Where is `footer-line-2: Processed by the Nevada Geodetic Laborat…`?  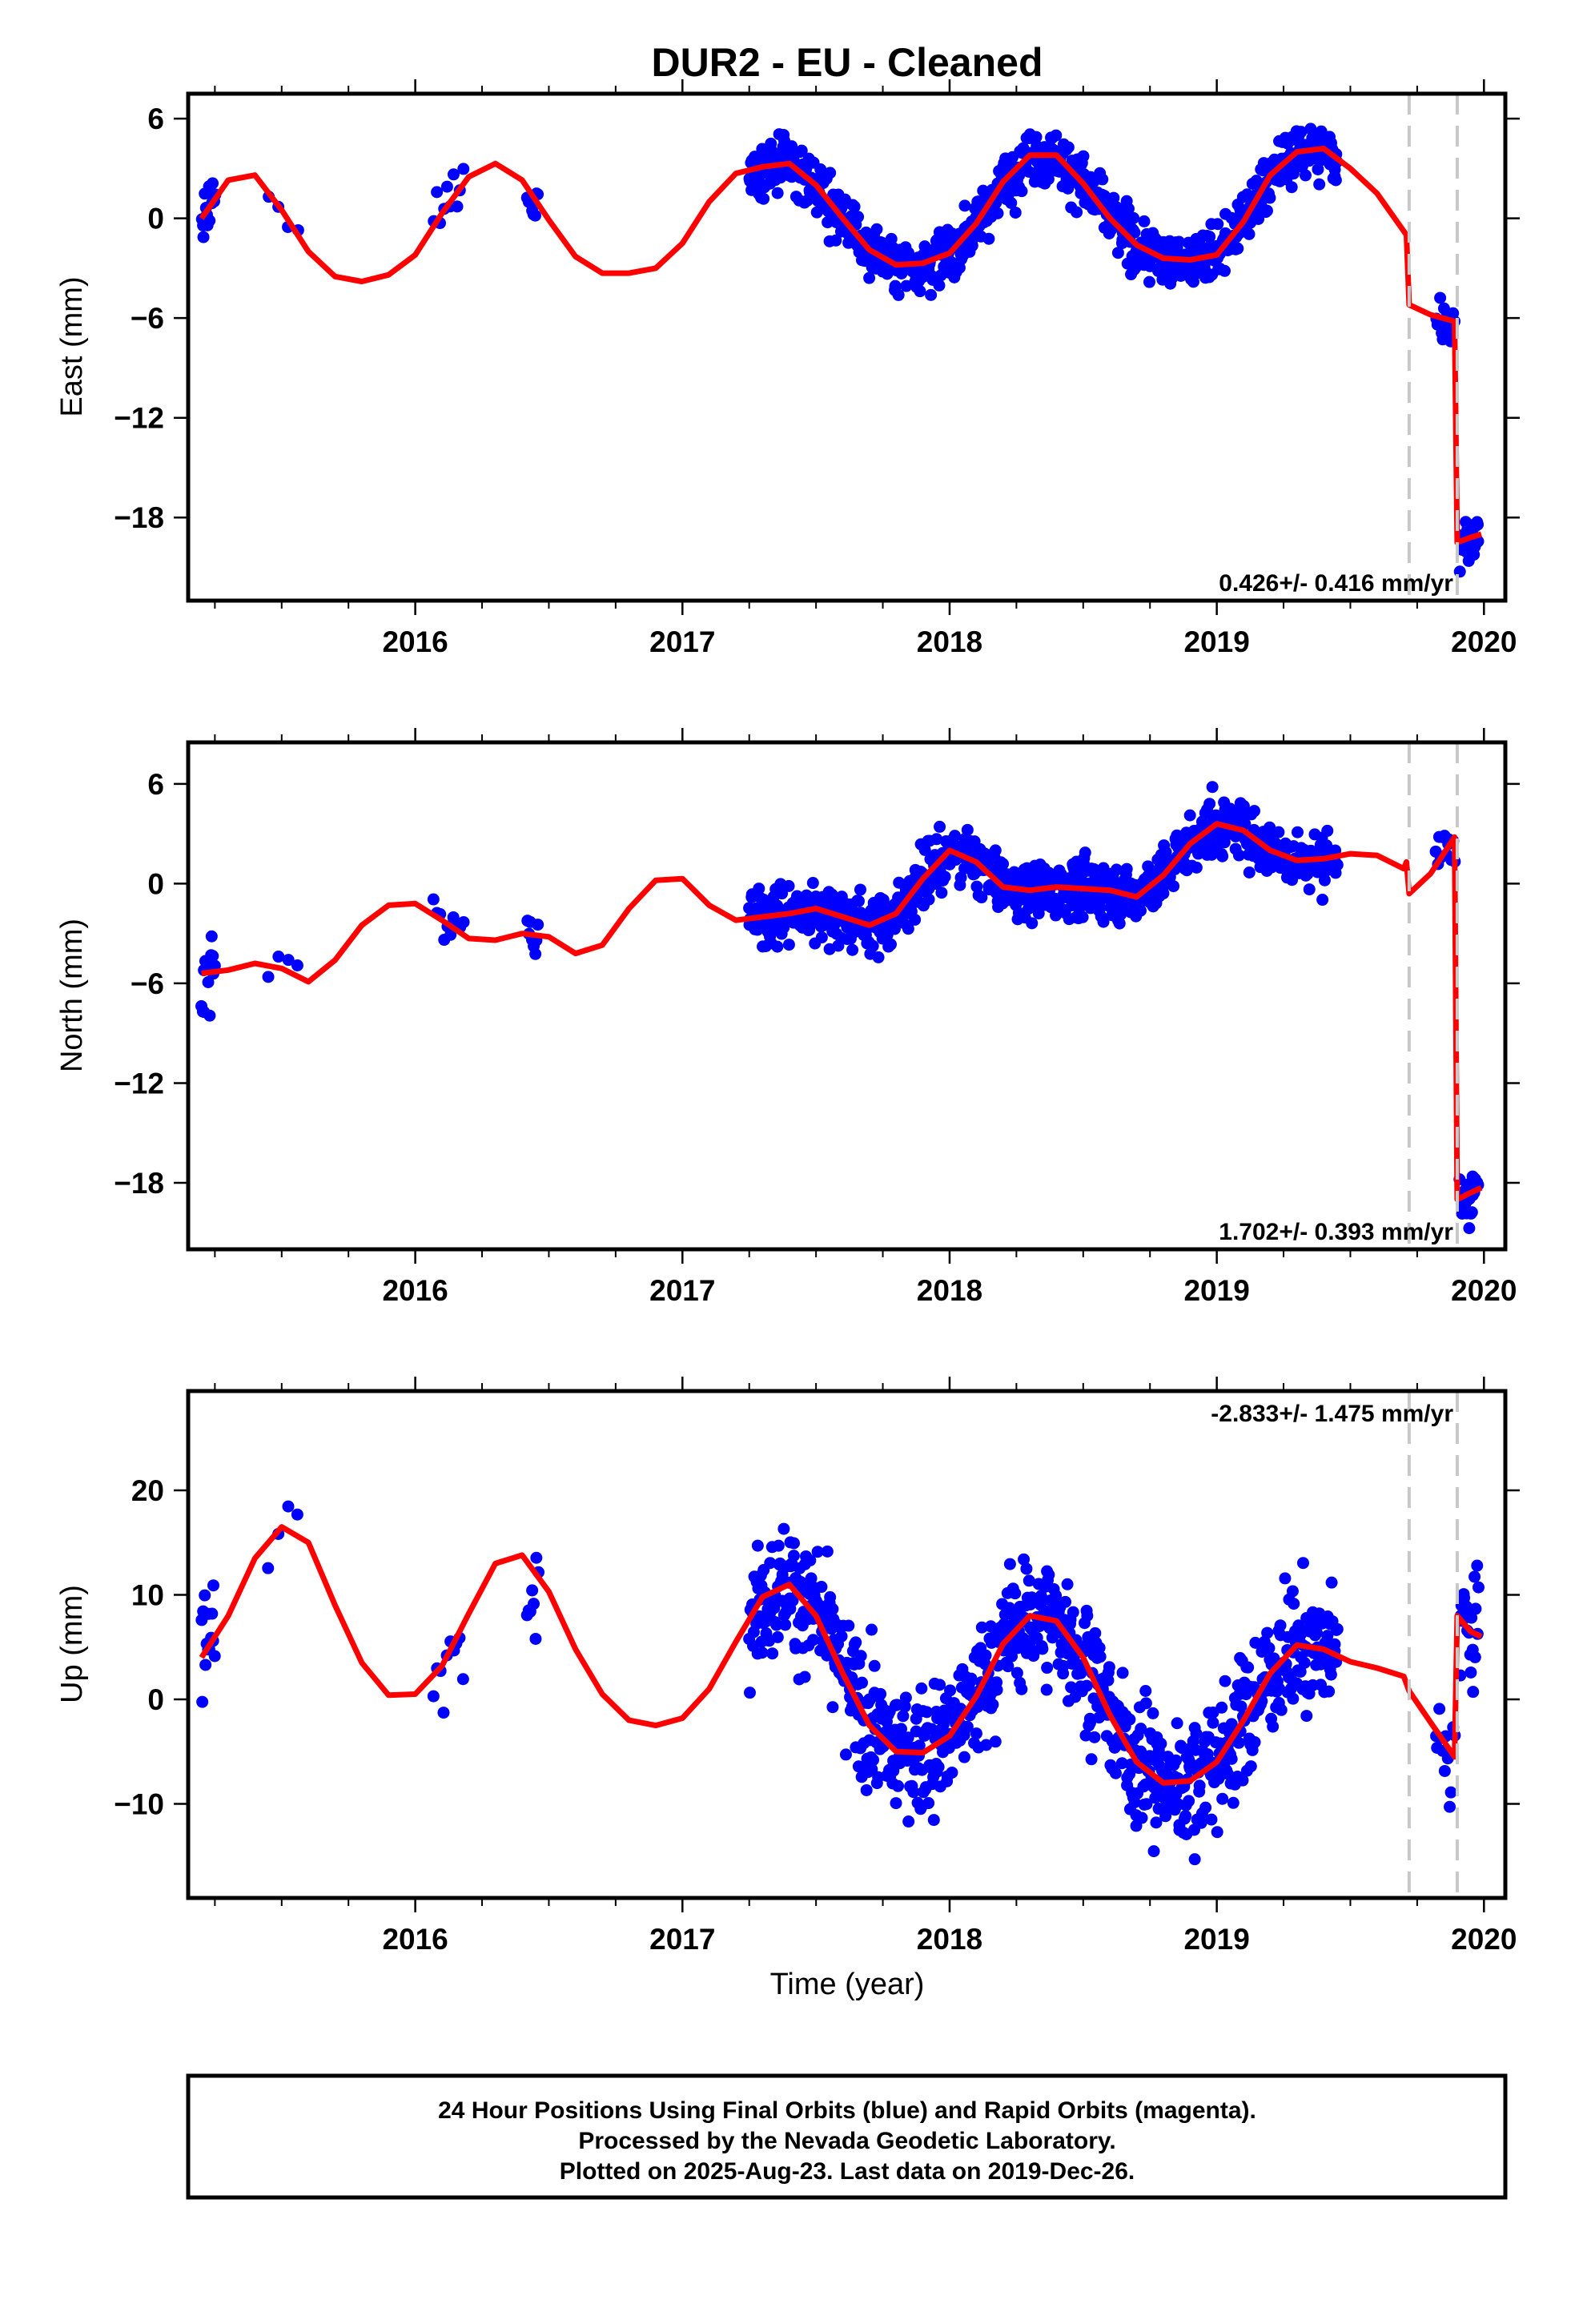 footer-line-2: Processed by the Nevada Geodetic Laborat… is located at coordinates (847, 2141).